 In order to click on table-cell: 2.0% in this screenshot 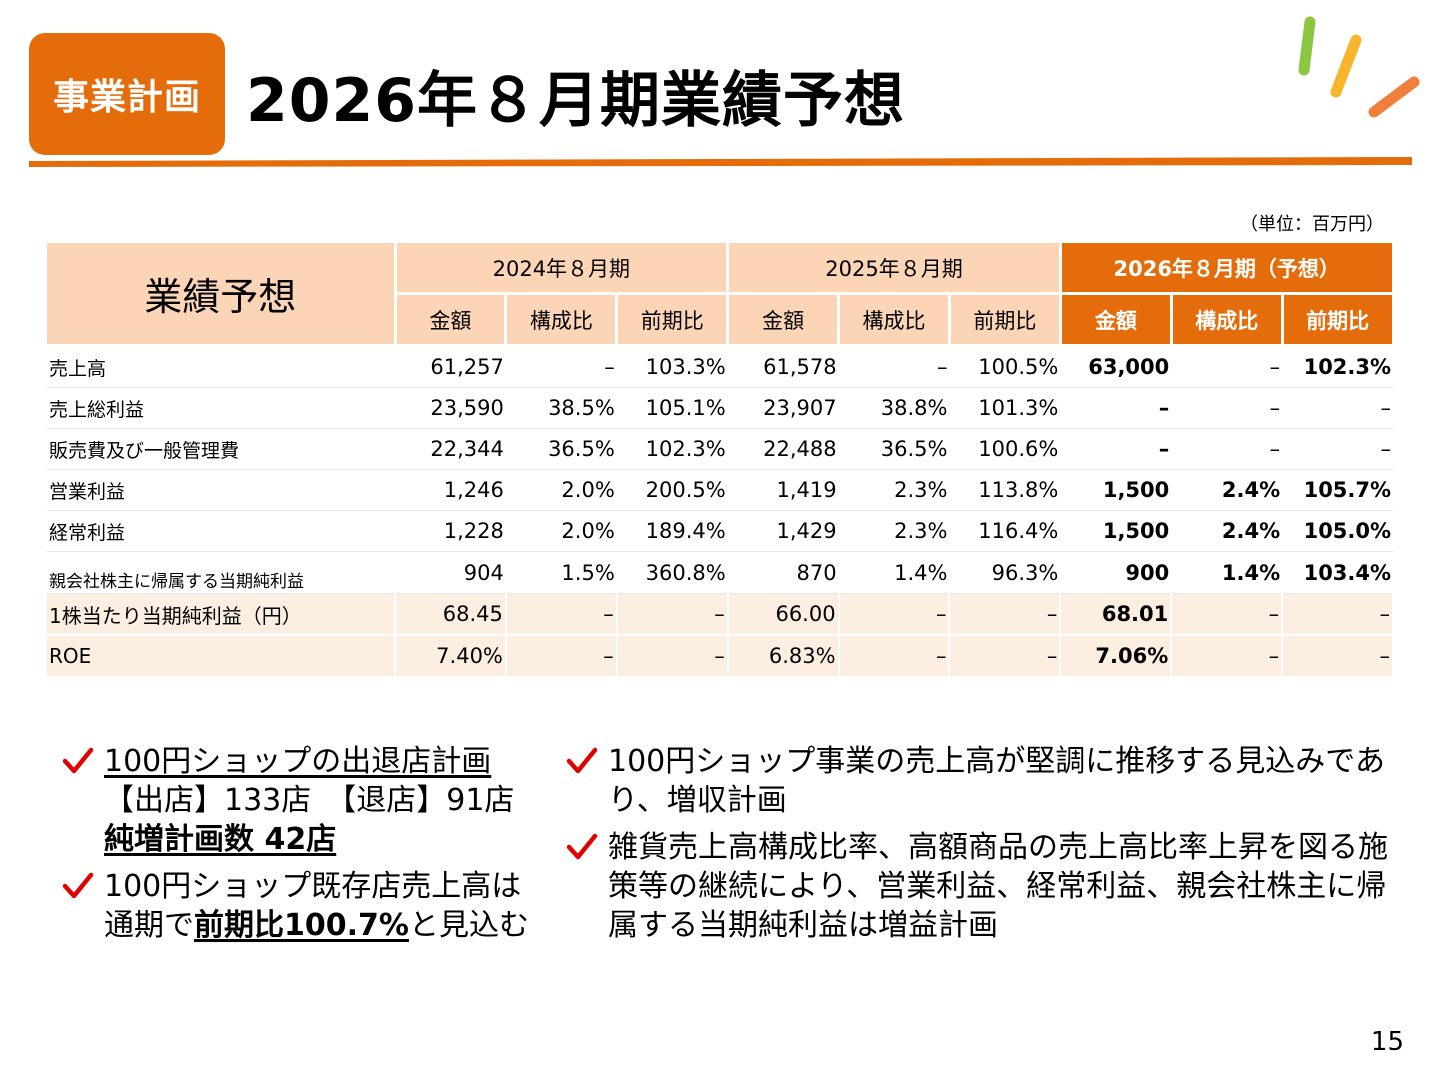, I will do `click(561, 490)`.